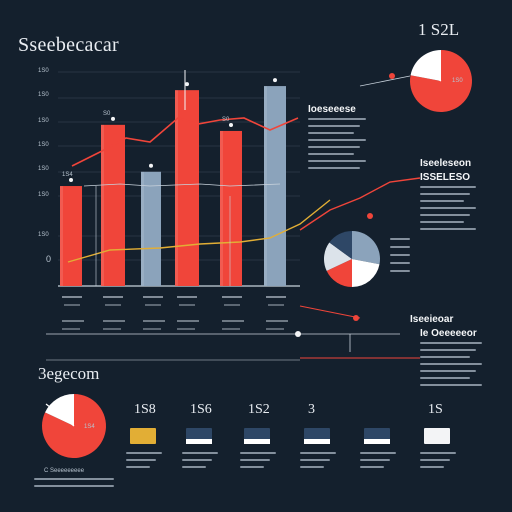 The width and height of the screenshot is (512, 512). What do you see at coordinates (182, 185) in the screenshot?
I see `grey-connector` at bounding box center [182, 185].